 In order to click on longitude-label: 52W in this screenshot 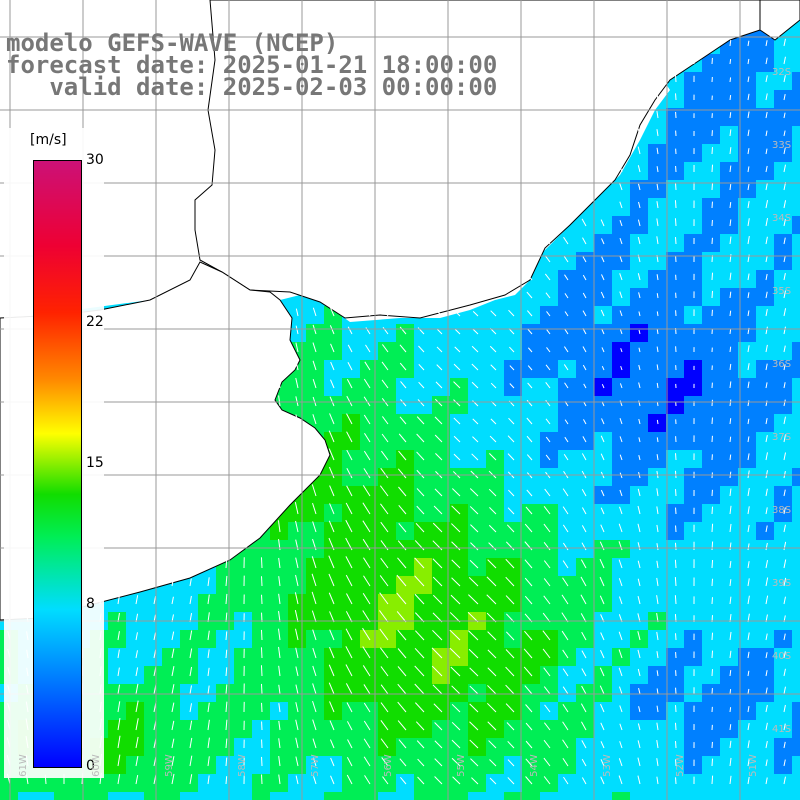, I will do `click(680, 765)`.